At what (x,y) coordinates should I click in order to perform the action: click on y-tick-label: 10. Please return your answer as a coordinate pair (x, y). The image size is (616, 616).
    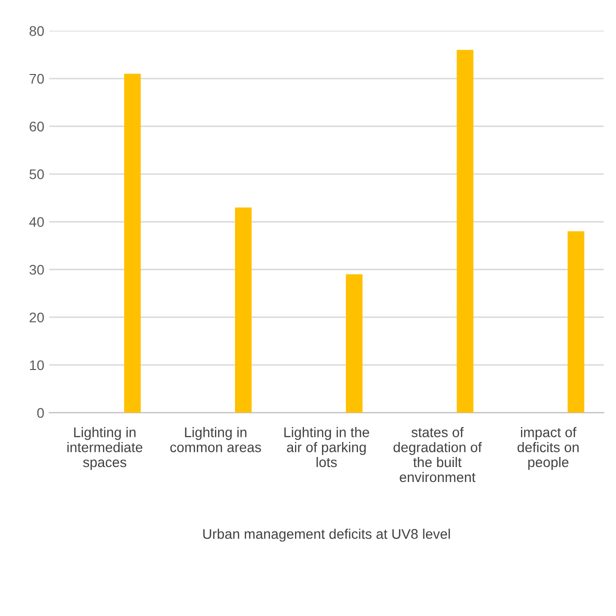
    Looking at the image, I should click on (37, 365).